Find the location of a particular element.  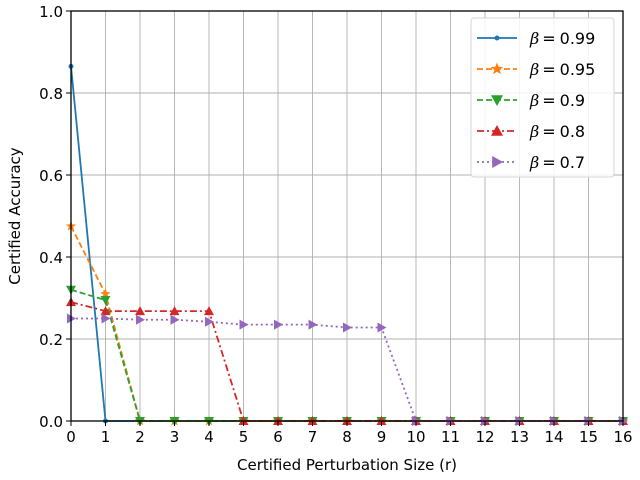

x-tick-label: 4 is located at coordinates (209, 437).